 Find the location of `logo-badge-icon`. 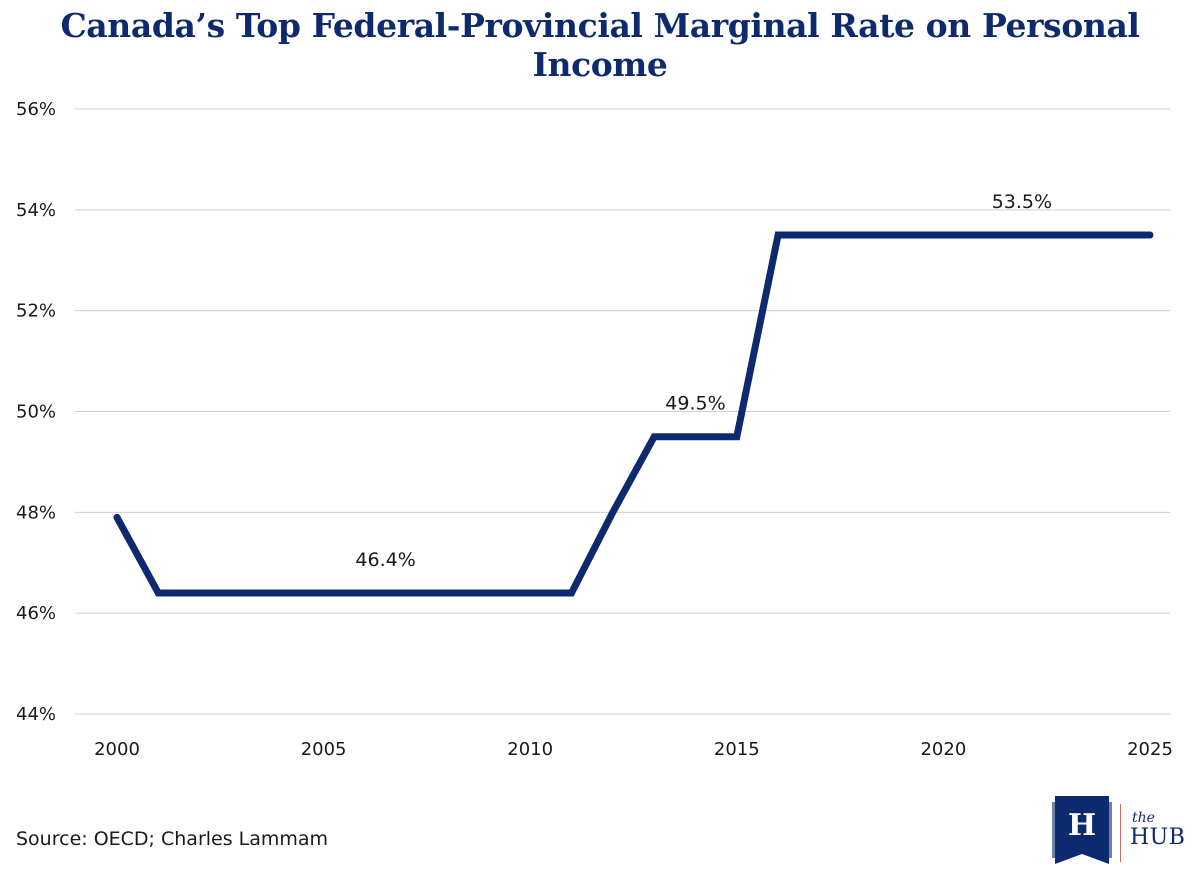

logo-badge-icon is located at coordinates (1082, 830).